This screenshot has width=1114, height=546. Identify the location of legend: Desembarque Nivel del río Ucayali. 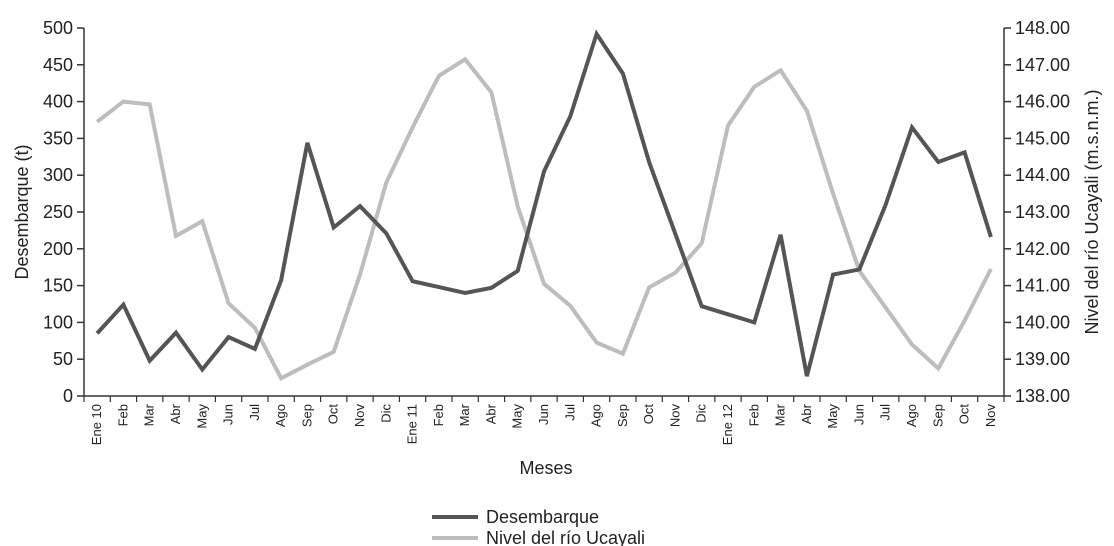
(538, 526).